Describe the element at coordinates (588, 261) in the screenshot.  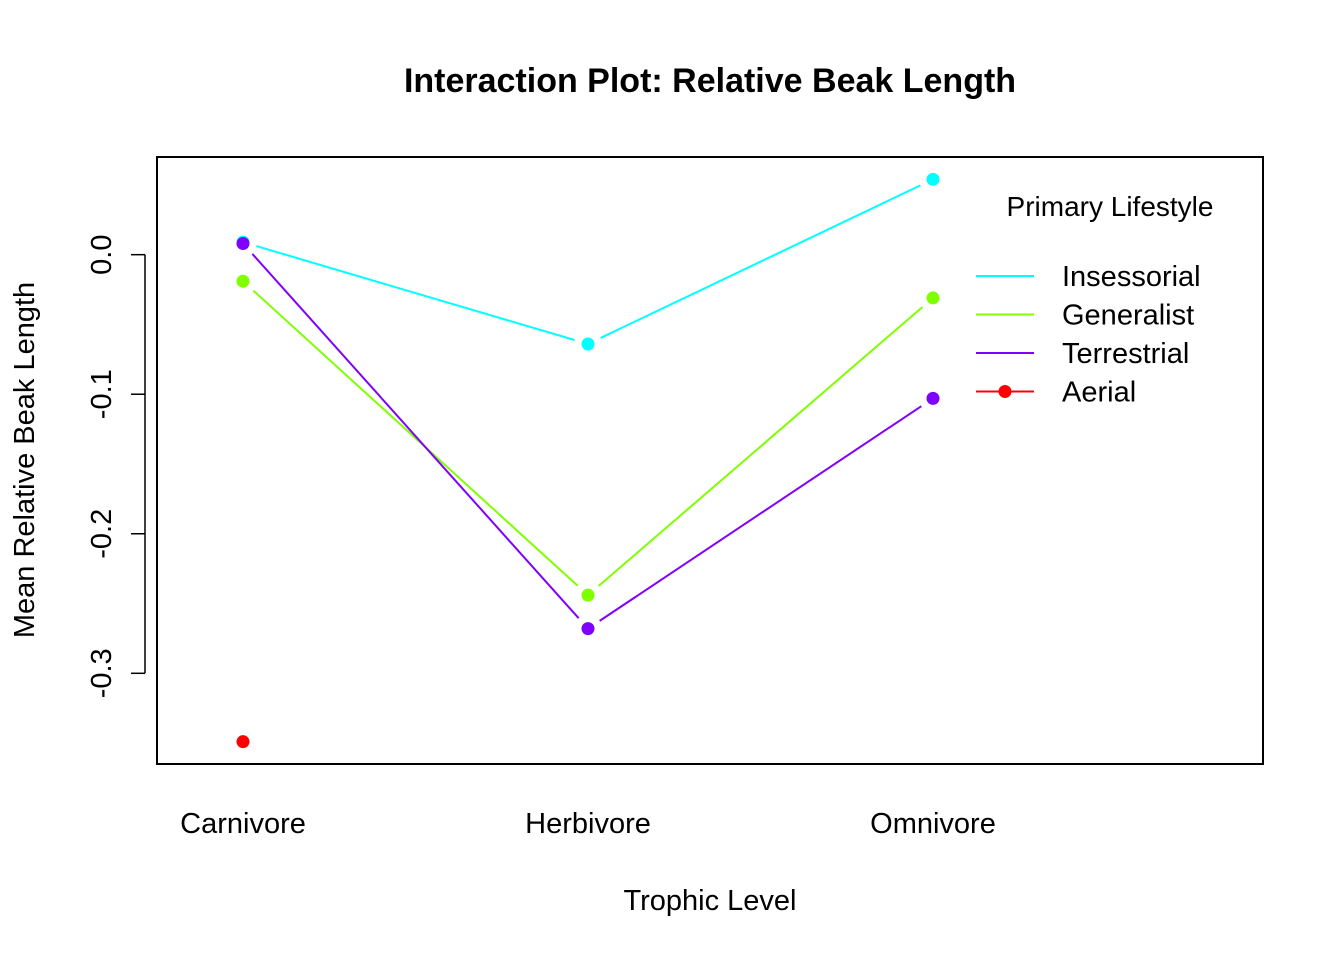
I see `series-insessorial` at that location.